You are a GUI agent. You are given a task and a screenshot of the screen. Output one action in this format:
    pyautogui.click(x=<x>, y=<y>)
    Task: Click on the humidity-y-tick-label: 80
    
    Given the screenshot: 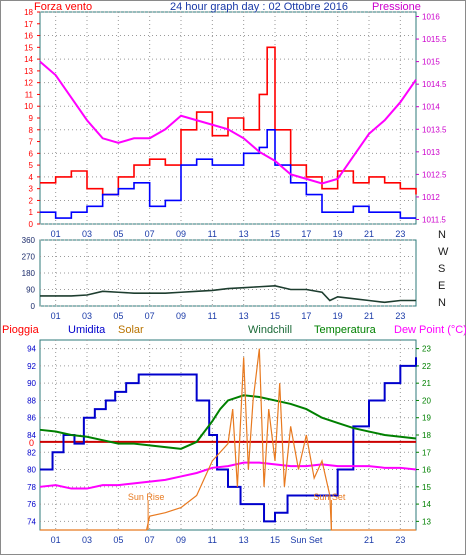 What is the action you would take?
    pyautogui.click(x=31, y=470)
    